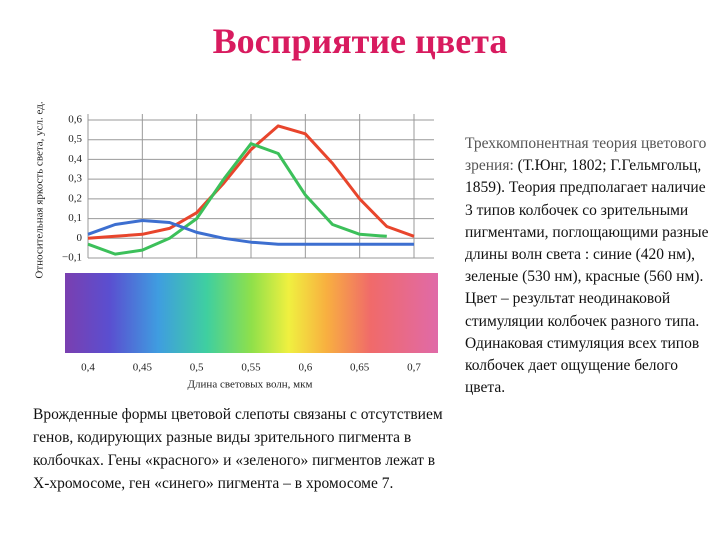  Describe the element at coordinates (75, 179) in the screenshot. I see `y-tick-label: 0,3` at that location.